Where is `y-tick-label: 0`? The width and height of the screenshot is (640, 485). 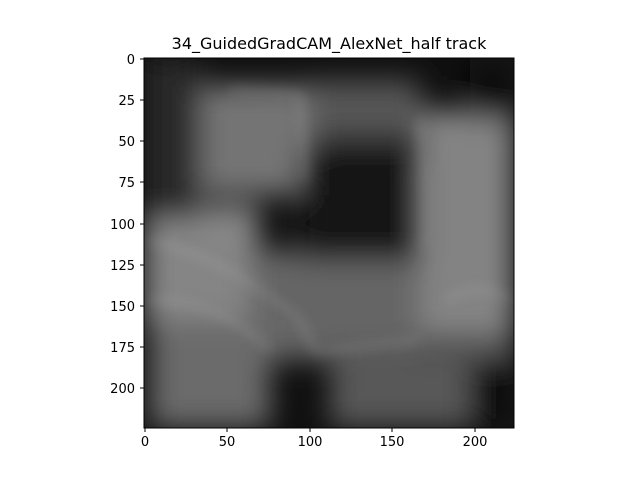
y-tick-label: 0 is located at coordinates (131, 60).